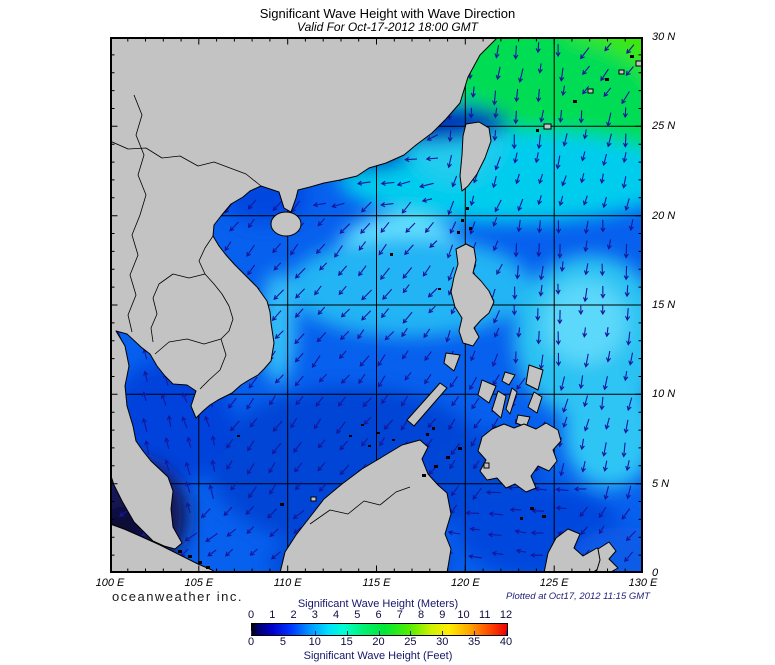  What do you see at coordinates (282, 642) in the screenshot?
I see `legend-feet-value: 5` at bounding box center [282, 642].